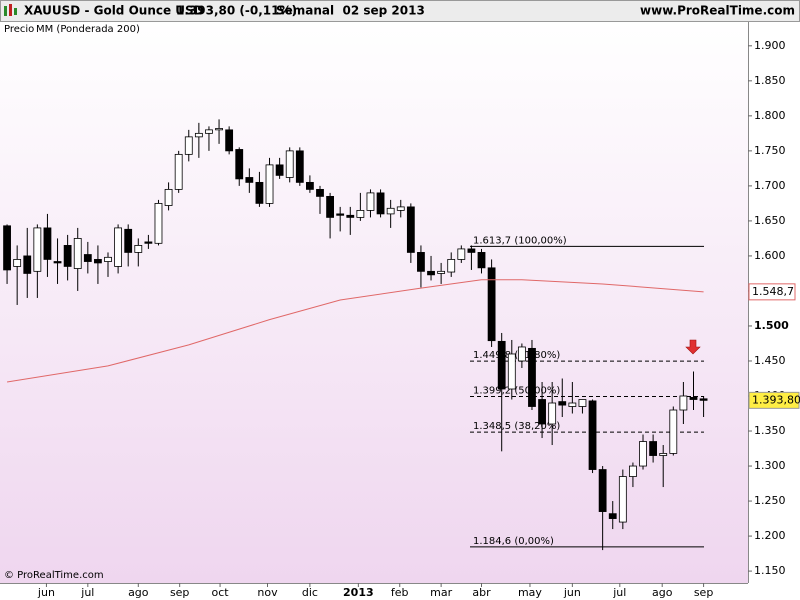 The height and width of the screenshot is (600, 800). I want to click on legend-price: Precio, so click(19, 29).